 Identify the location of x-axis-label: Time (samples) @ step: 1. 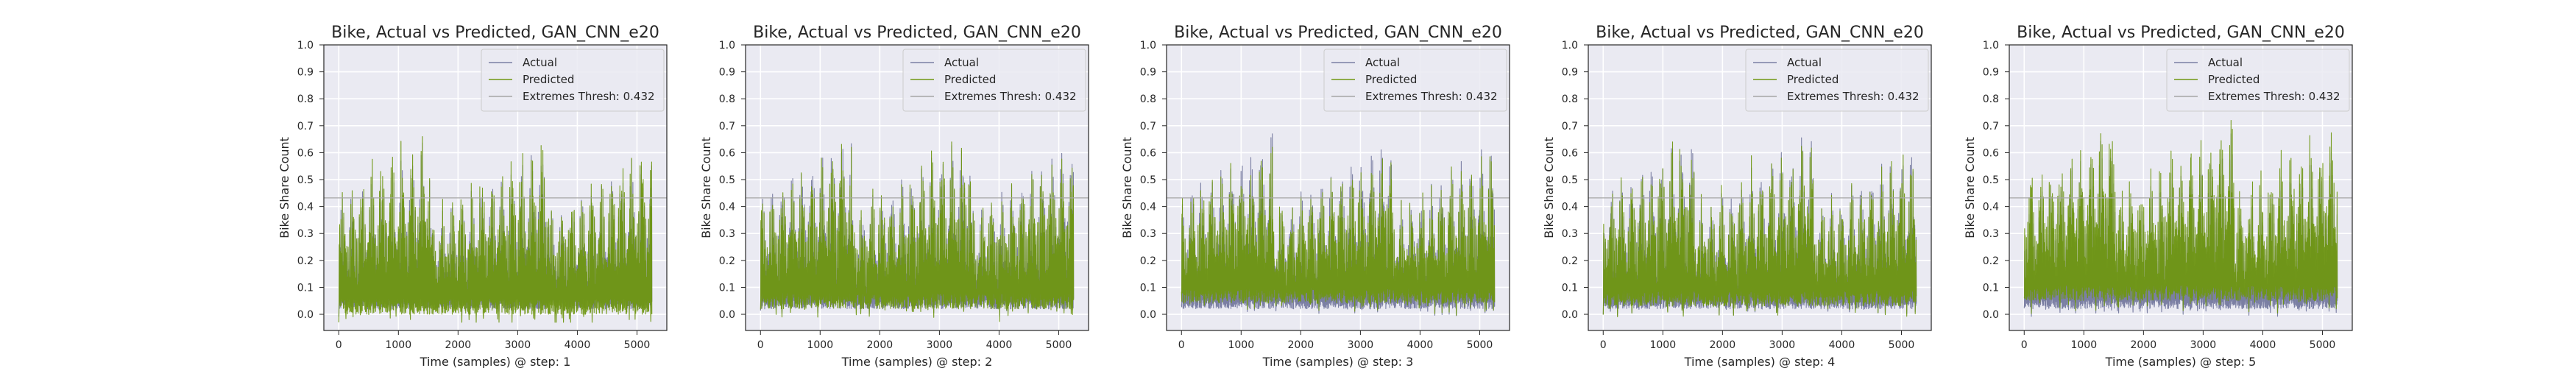
(495, 361).